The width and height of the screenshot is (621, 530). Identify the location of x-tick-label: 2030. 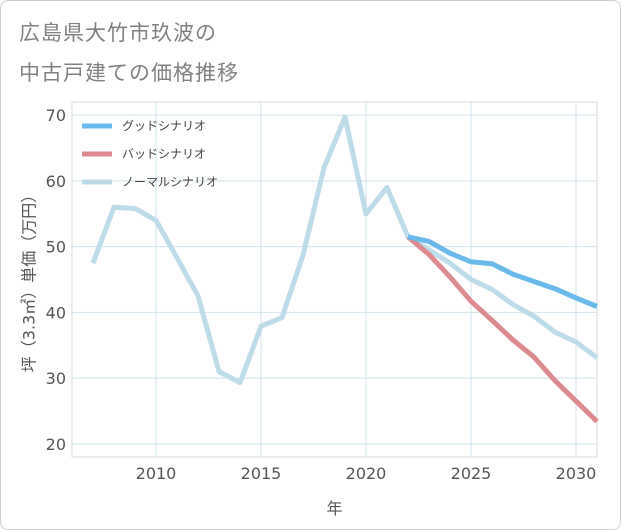
(576, 473).